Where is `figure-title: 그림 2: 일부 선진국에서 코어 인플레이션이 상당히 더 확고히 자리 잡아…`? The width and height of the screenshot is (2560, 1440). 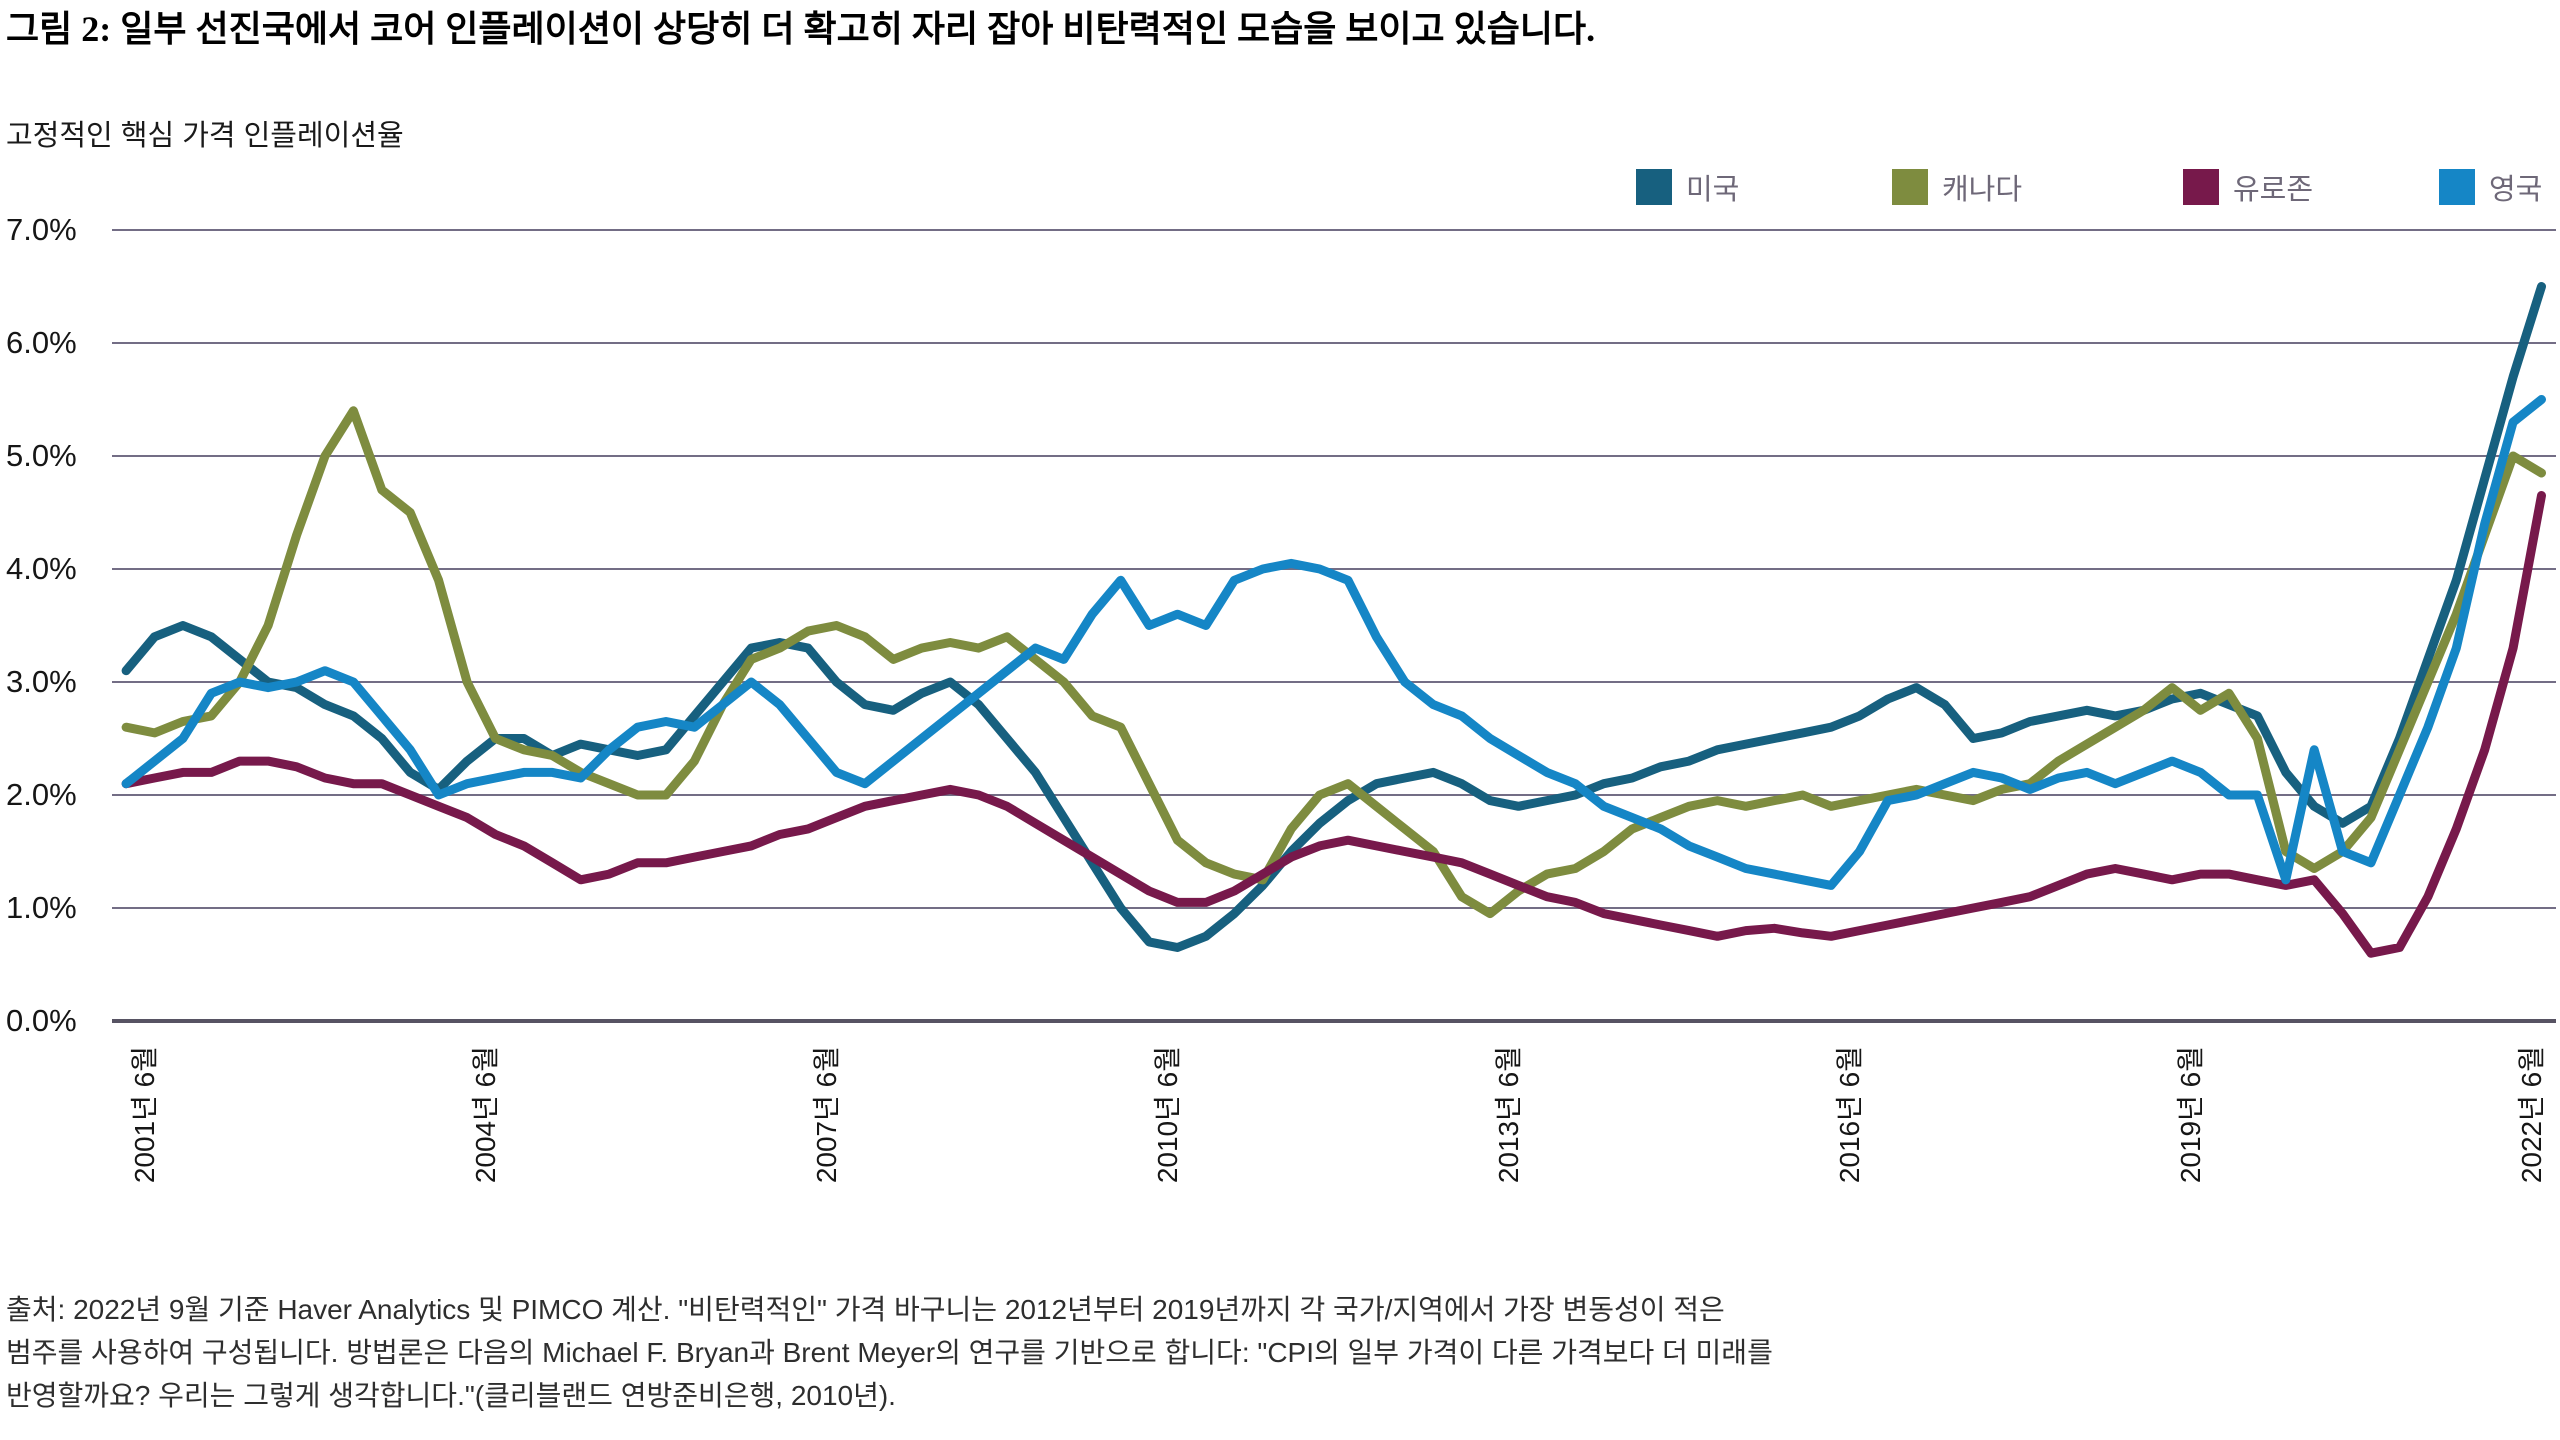
figure-title: 그림 2: 일부 선진국에서 코어 인플레이션이 상당히 더 확고히 자리 잡아… is located at coordinates (801, 29).